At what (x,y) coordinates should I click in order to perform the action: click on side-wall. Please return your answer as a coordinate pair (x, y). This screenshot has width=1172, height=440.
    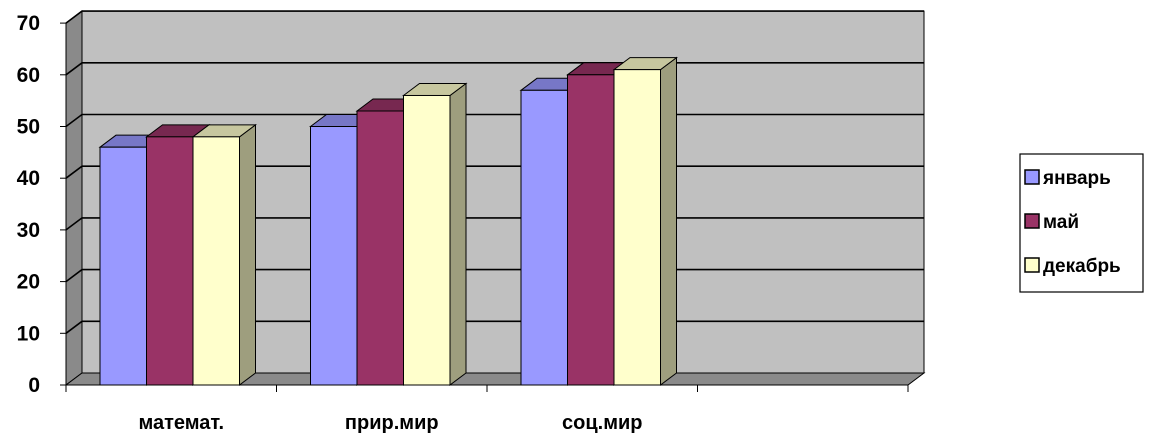
    Looking at the image, I should click on (74, 198).